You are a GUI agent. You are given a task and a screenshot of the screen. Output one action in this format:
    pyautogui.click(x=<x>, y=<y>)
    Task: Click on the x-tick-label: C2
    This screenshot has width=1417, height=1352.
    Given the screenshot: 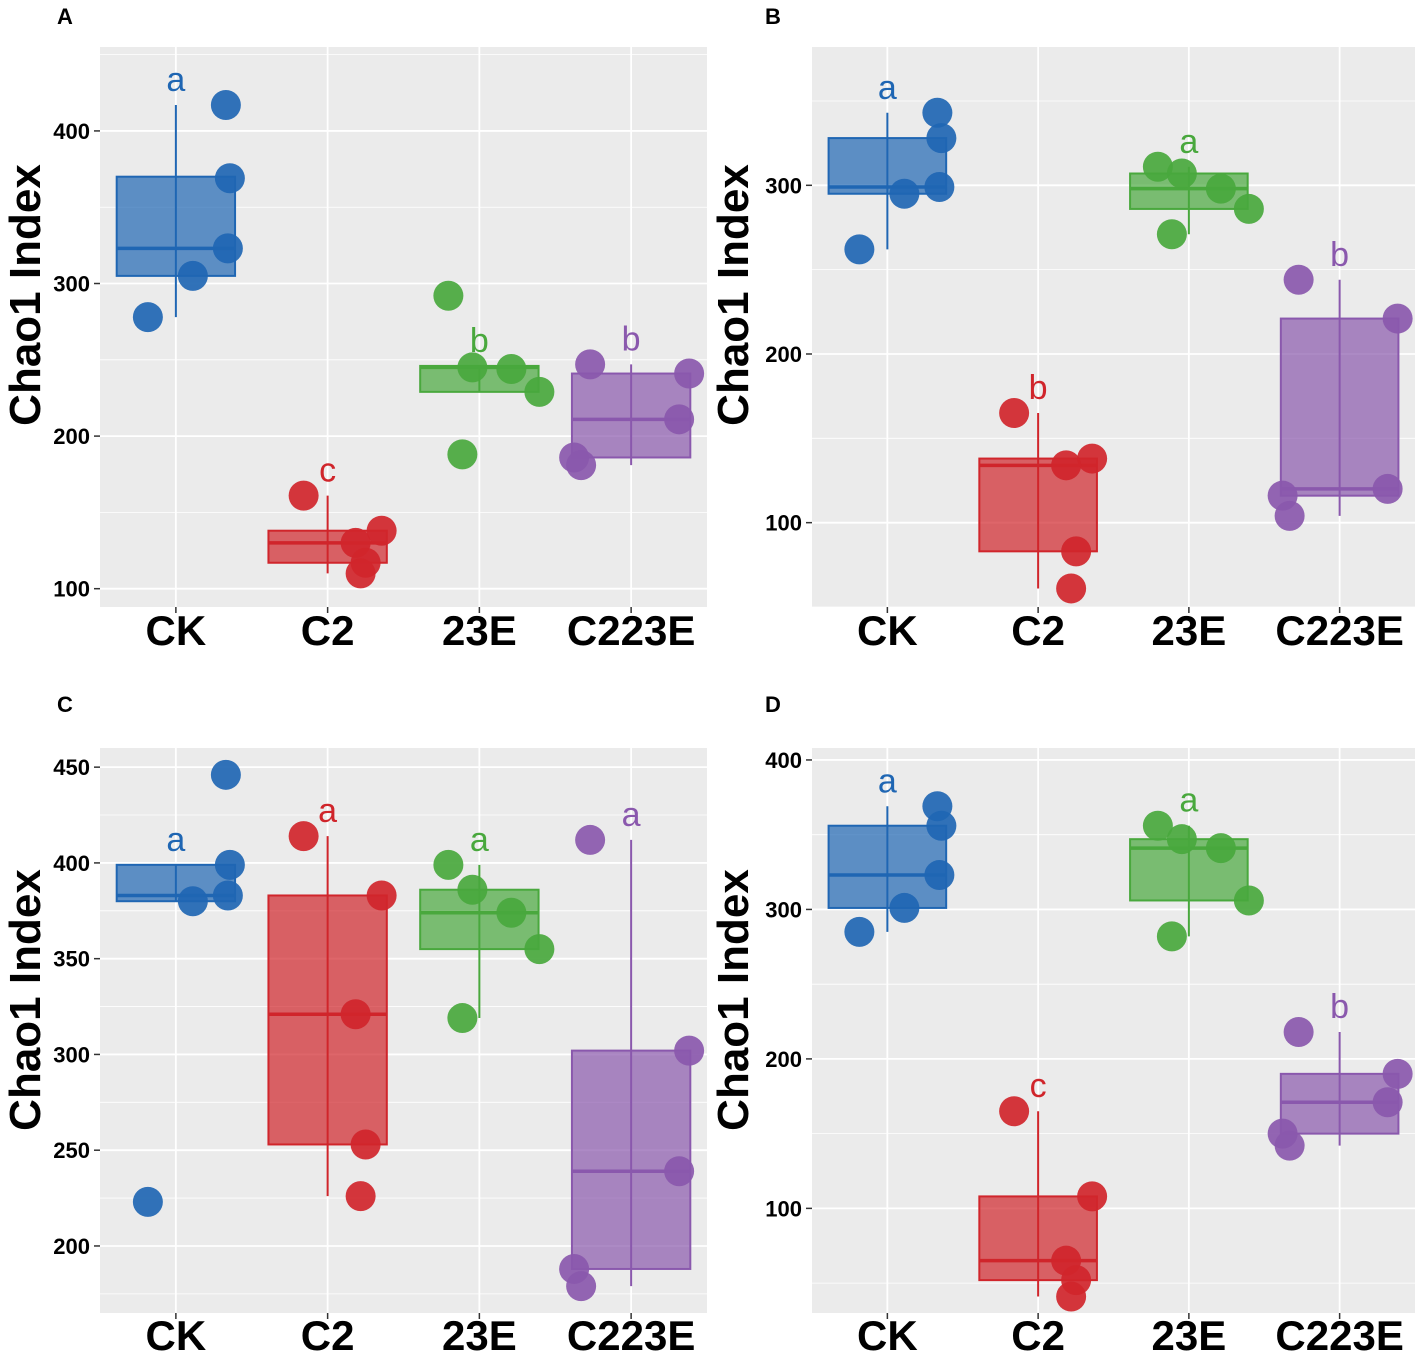 What is the action you would take?
    pyautogui.click(x=328, y=630)
    